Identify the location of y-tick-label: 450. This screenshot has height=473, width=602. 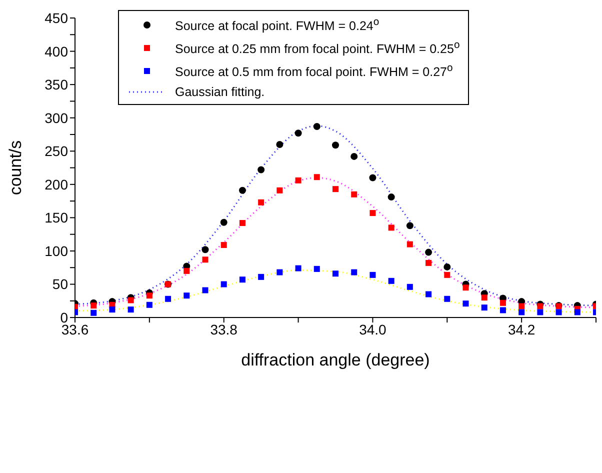
(56, 18).